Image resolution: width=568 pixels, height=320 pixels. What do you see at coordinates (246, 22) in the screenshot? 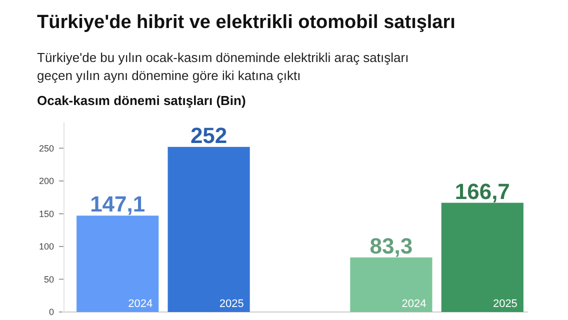
I see `chart-title: Türkiye'de hibrit ve elektrikli otomobil satışları` at bounding box center [246, 22].